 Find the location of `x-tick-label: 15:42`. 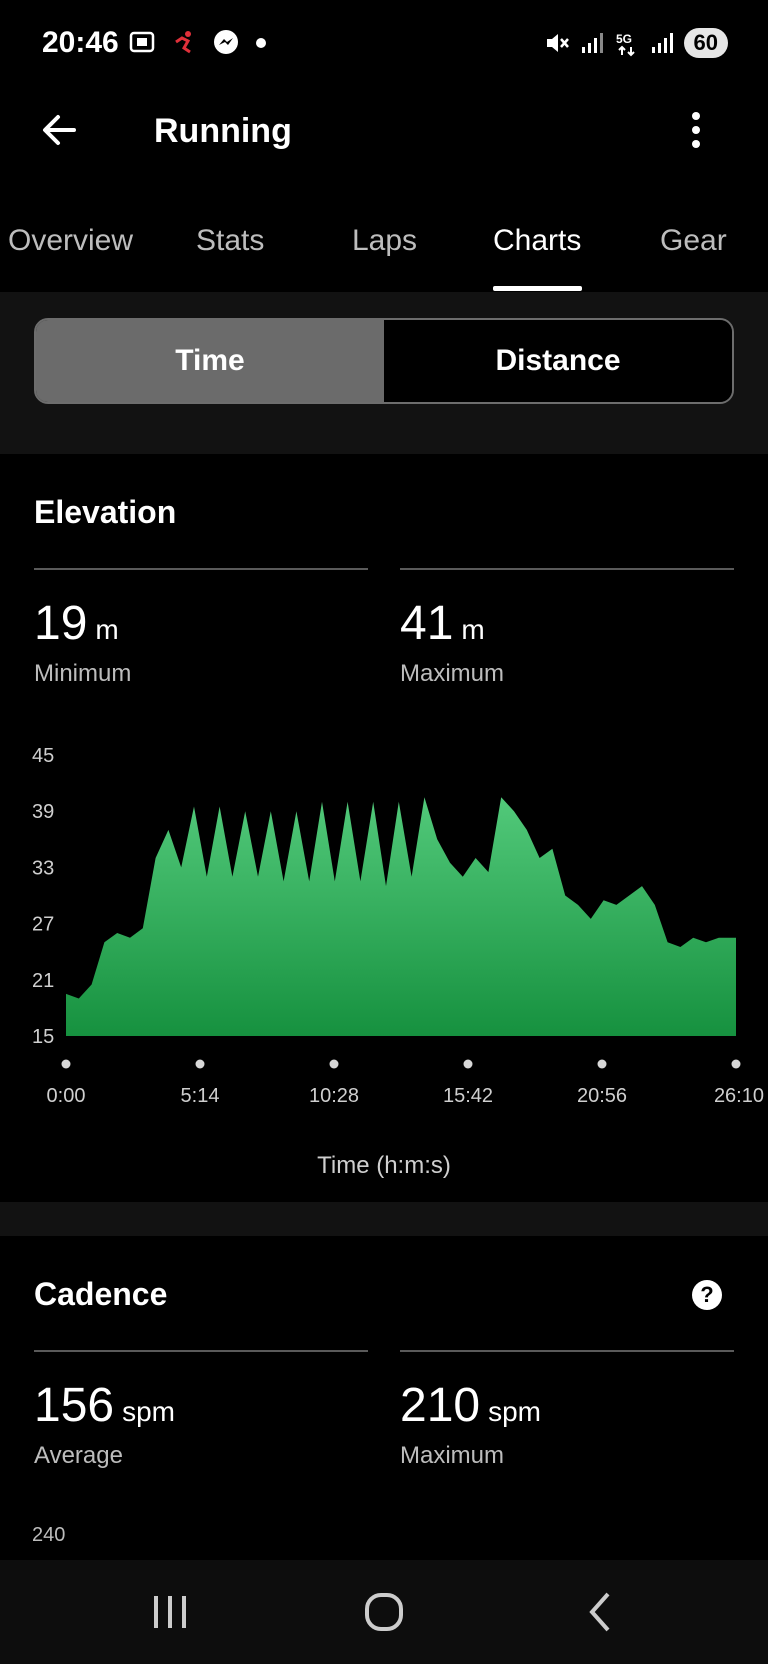

x-tick-label: 15:42 is located at coordinates (468, 1096).